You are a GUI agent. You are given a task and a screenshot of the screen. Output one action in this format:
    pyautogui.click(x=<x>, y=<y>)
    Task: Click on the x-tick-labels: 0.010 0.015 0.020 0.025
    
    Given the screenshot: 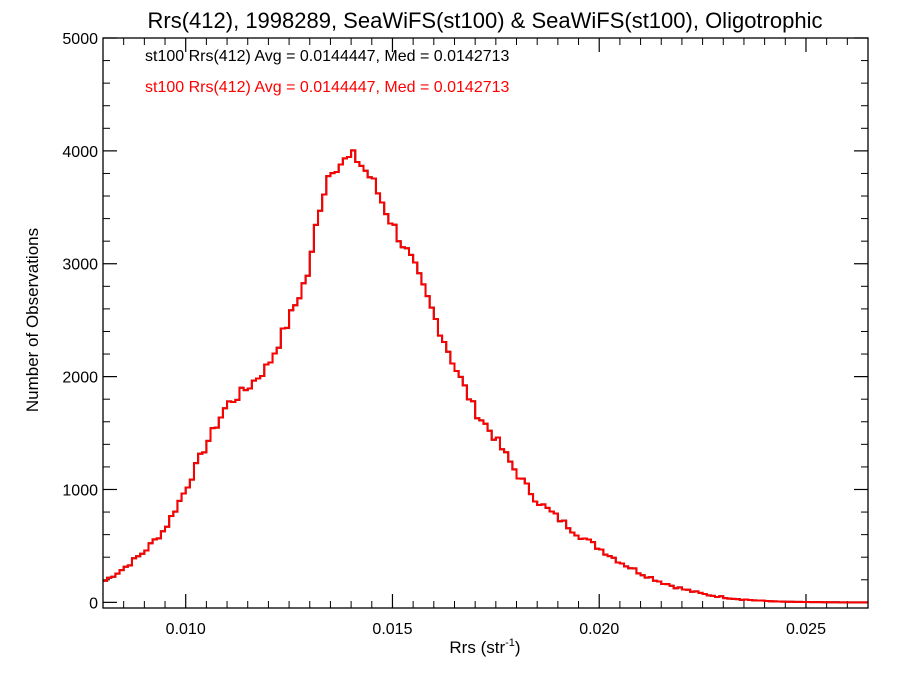 What is the action you would take?
    pyautogui.click(x=496, y=629)
    